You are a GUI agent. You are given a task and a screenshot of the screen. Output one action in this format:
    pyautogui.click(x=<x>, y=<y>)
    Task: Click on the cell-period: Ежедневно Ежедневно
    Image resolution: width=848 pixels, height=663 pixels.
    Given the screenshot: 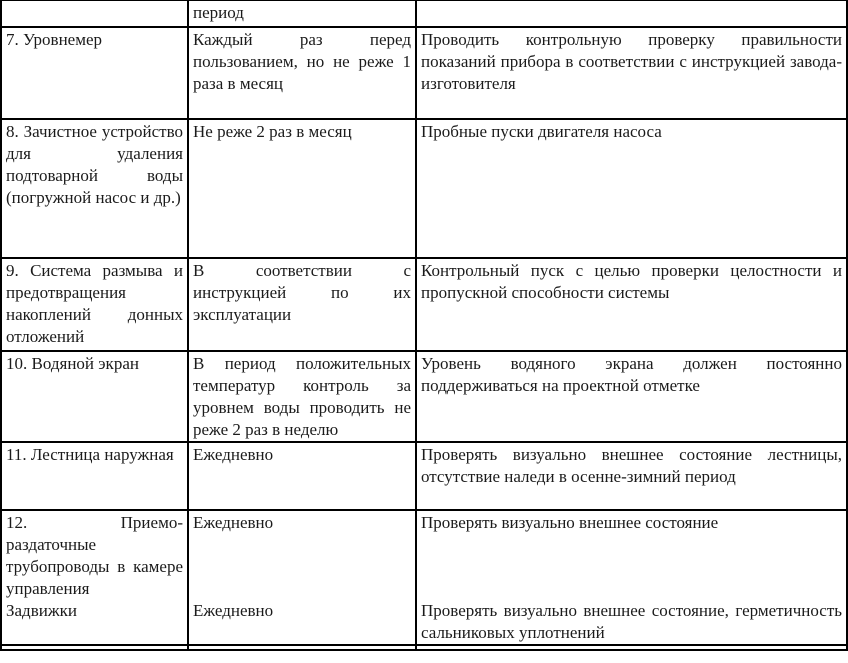 What is the action you would take?
    pyautogui.click(x=302, y=577)
    